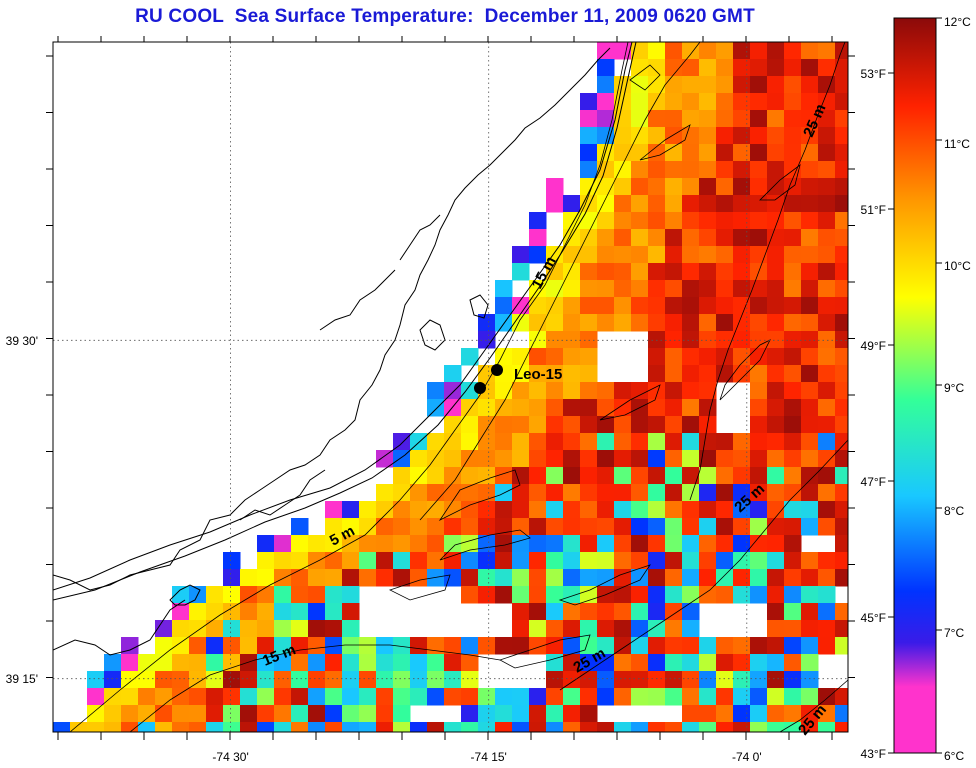 Image resolution: width=976 pixels, height=768 pixels. Describe the element at coordinates (957, 144) in the screenshot. I see `colorbar-label-11c: 11°C` at that location.